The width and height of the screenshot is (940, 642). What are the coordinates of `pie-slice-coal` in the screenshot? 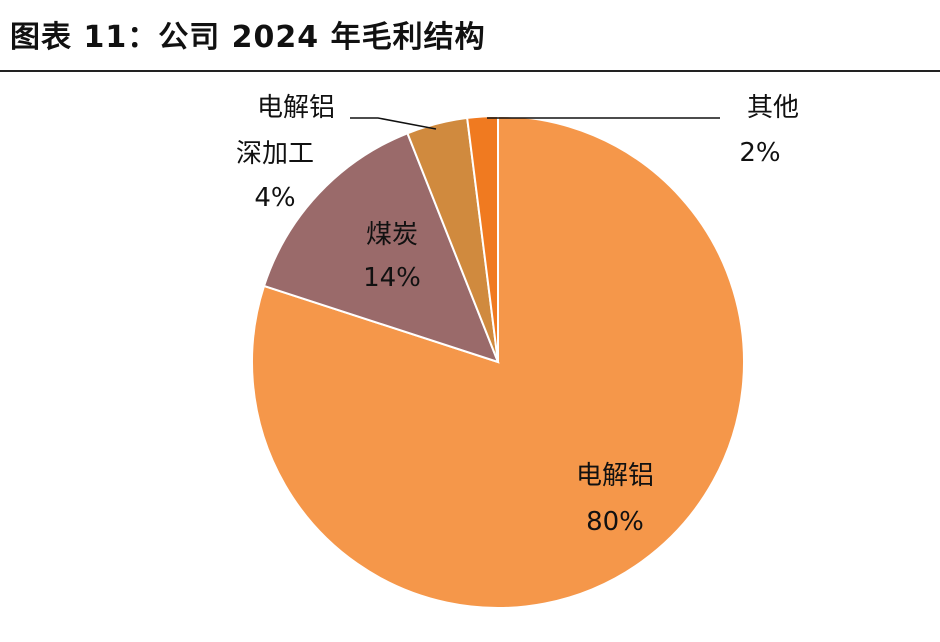 It's located at (381, 247).